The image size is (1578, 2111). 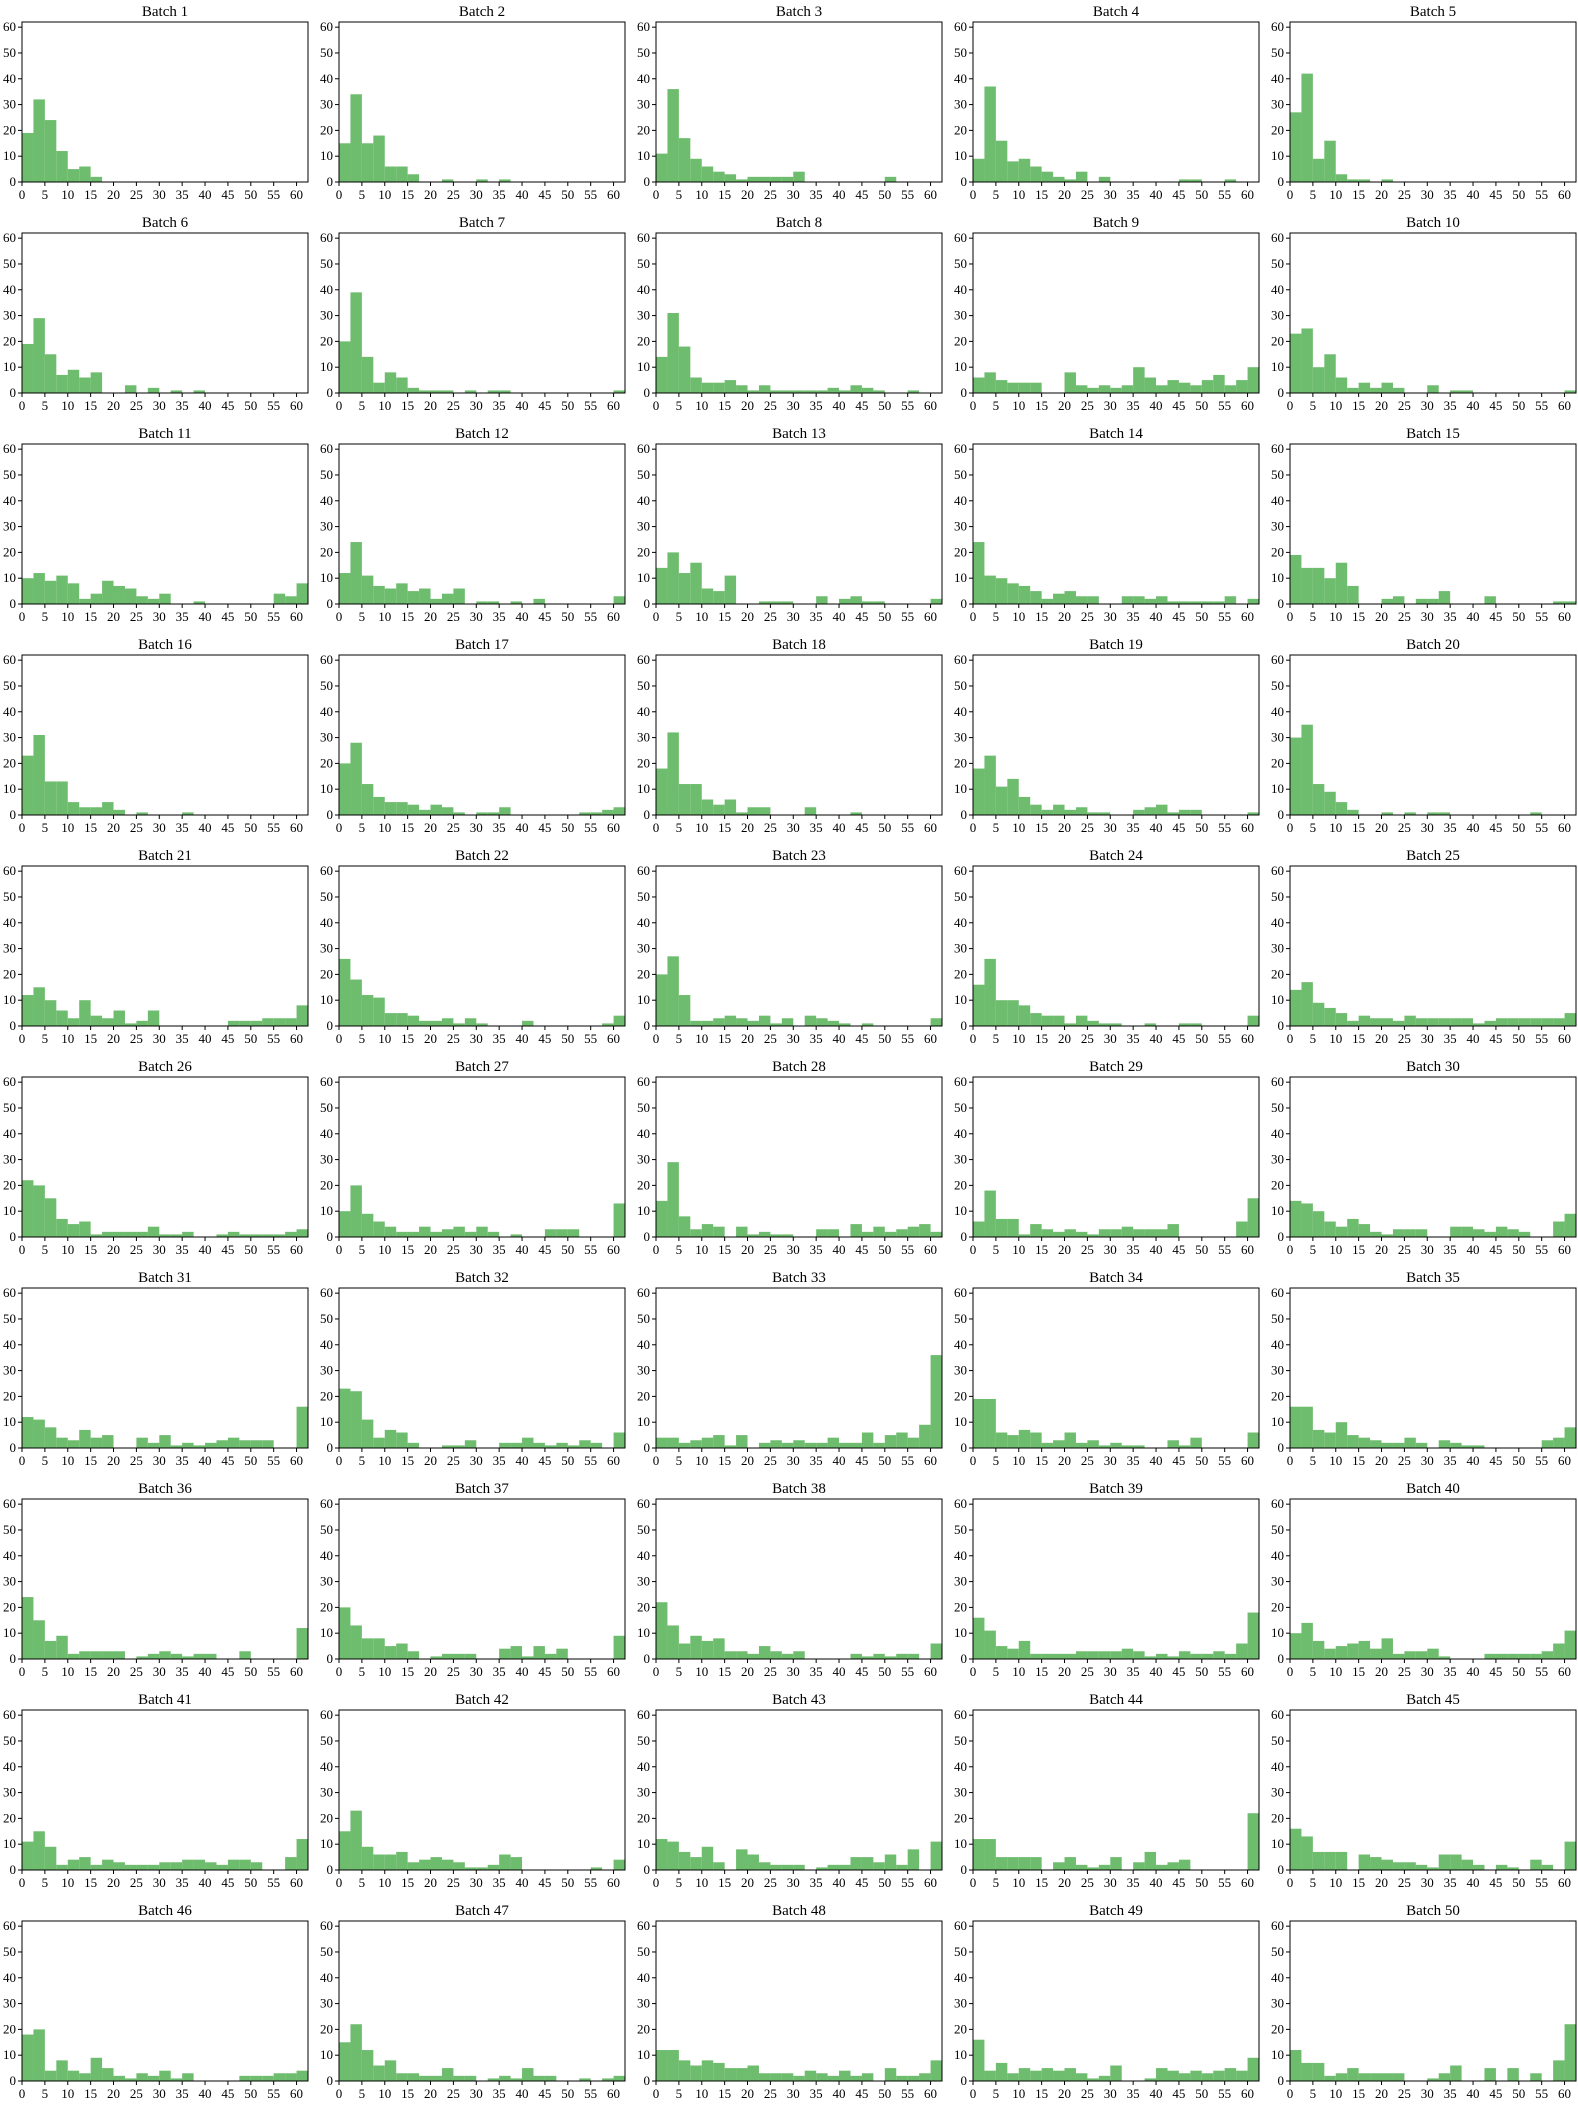 What do you see at coordinates (1133, 1671) in the screenshot?
I see `x-tick-label: 35` at bounding box center [1133, 1671].